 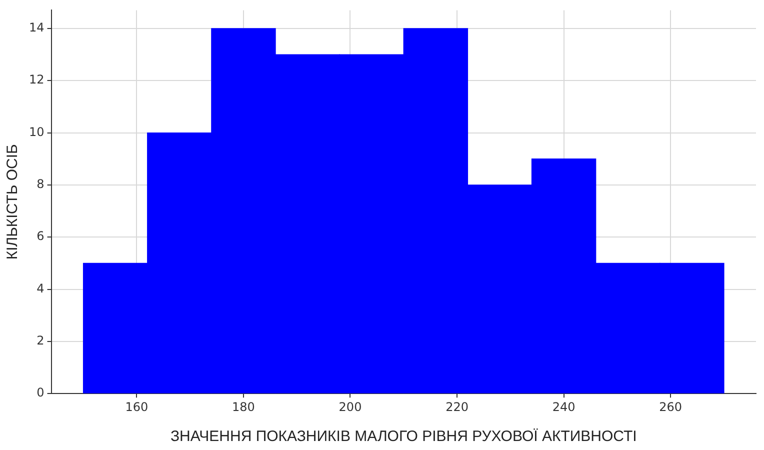 What do you see at coordinates (136, 407) in the screenshot?
I see `x-tick-label: 160` at bounding box center [136, 407].